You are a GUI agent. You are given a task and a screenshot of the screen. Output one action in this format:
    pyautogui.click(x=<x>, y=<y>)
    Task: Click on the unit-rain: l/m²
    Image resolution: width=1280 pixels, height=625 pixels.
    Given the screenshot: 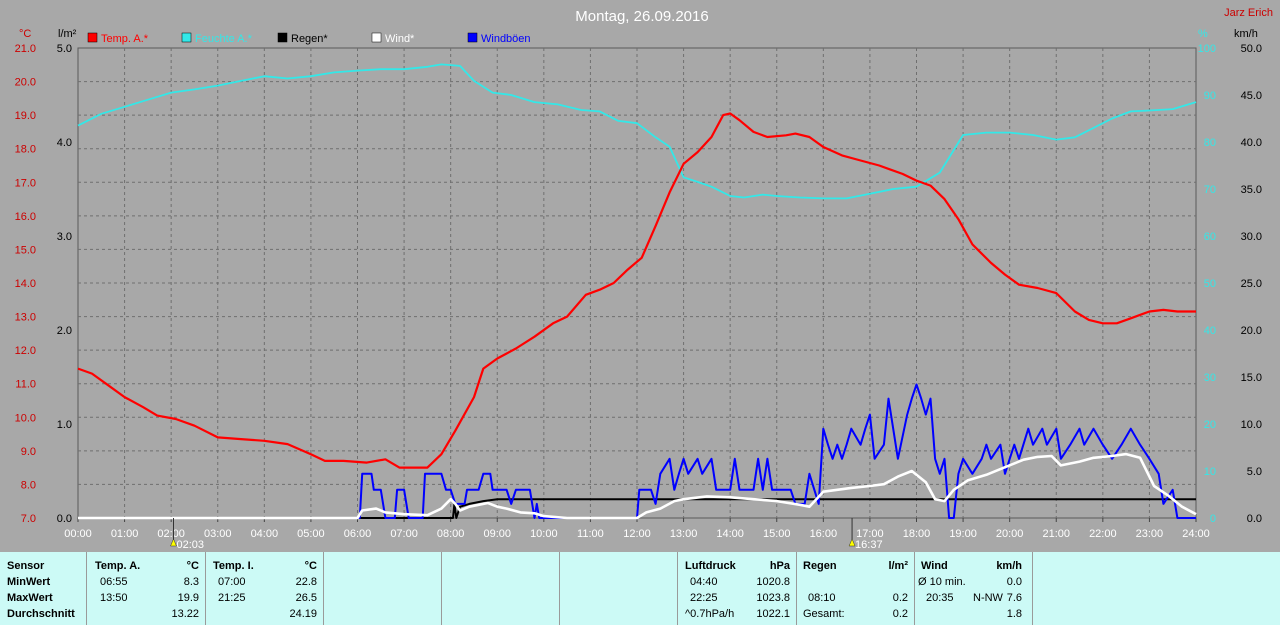 What is the action you would take?
    pyautogui.click(x=67, y=34)
    